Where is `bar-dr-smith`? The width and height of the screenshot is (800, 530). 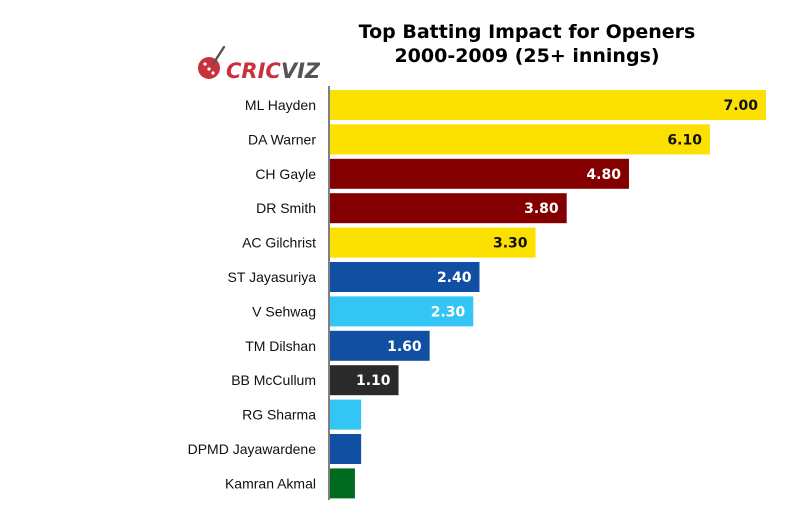
bar-dr-smith is located at coordinates (448, 208).